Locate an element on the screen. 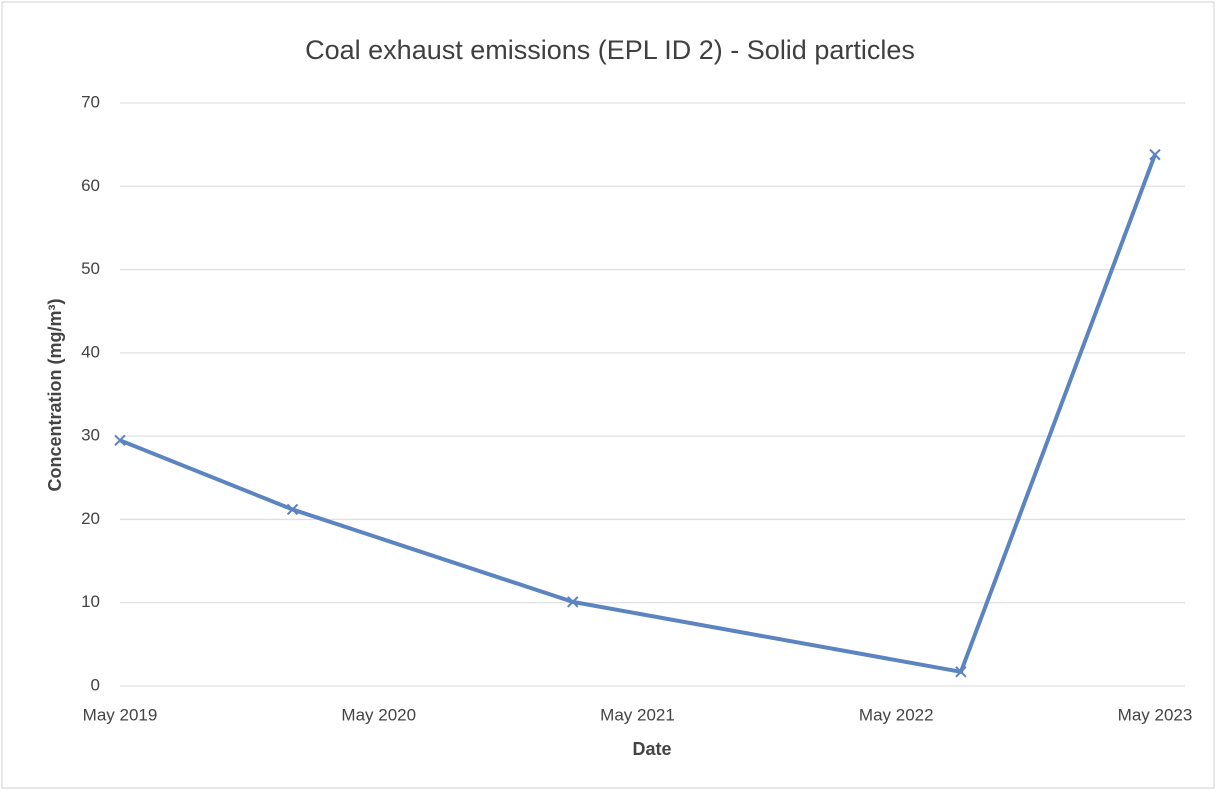 Image resolution: width=1216 pixels, height=791 pixels. y-tick-label: 10 is located at coordinates (90, 601).